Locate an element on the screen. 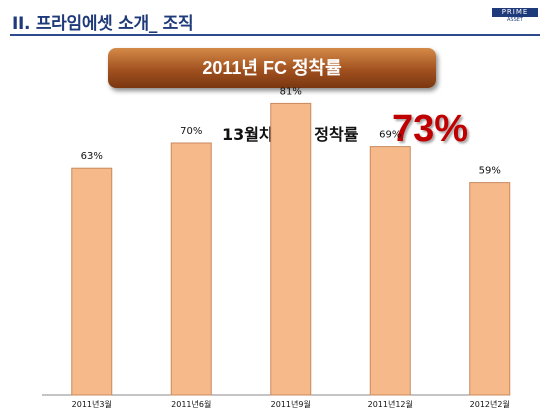 Image resolution: width=550 pixels, height=412 pixels. x-tick-label: 2011년6월 is located at coordinates (191, 404).